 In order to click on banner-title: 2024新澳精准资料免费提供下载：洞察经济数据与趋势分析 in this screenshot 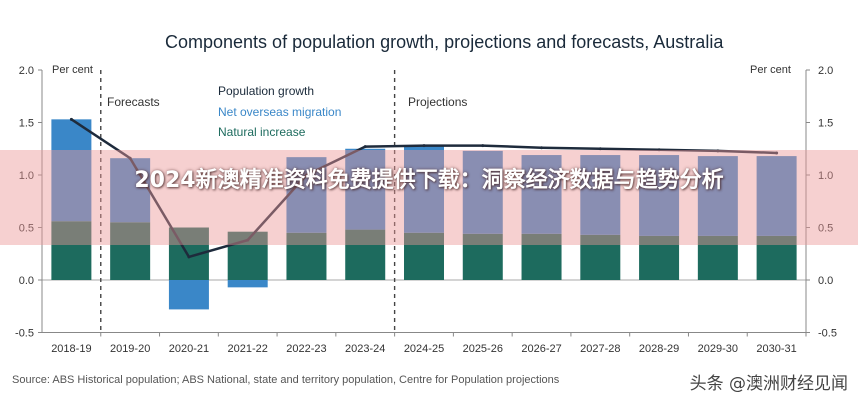, I will do `click(429, 180)`.